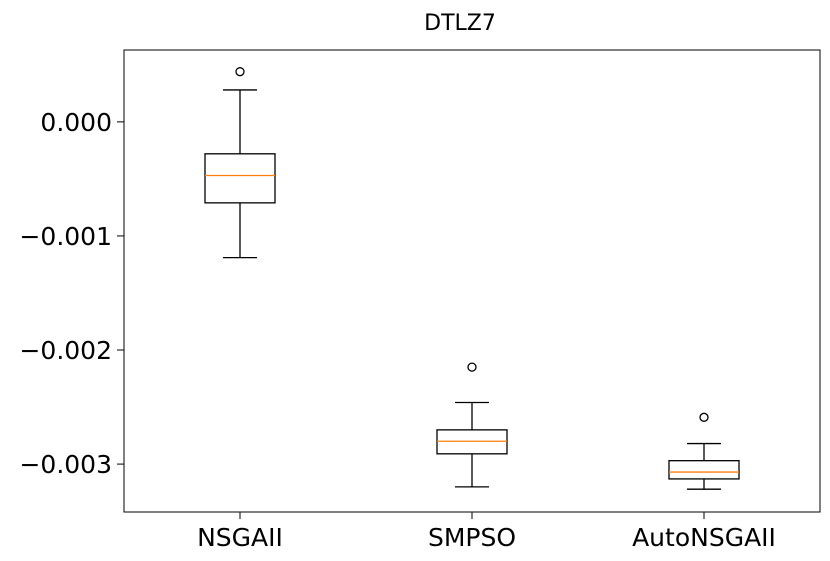  Describe the element at coordinates (460, 23) in the screenshot. I see `chart-title: DTLZ7` at that location.